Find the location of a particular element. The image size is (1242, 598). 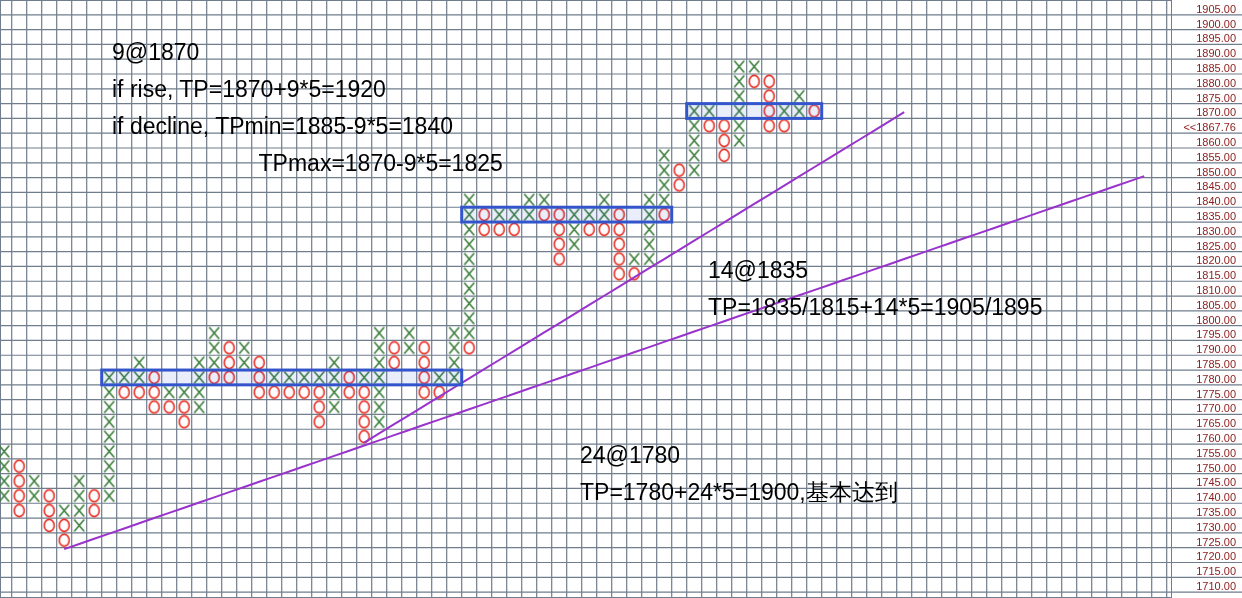

y-tick-label: 1830.00 is located at coordinates (1216, 230).